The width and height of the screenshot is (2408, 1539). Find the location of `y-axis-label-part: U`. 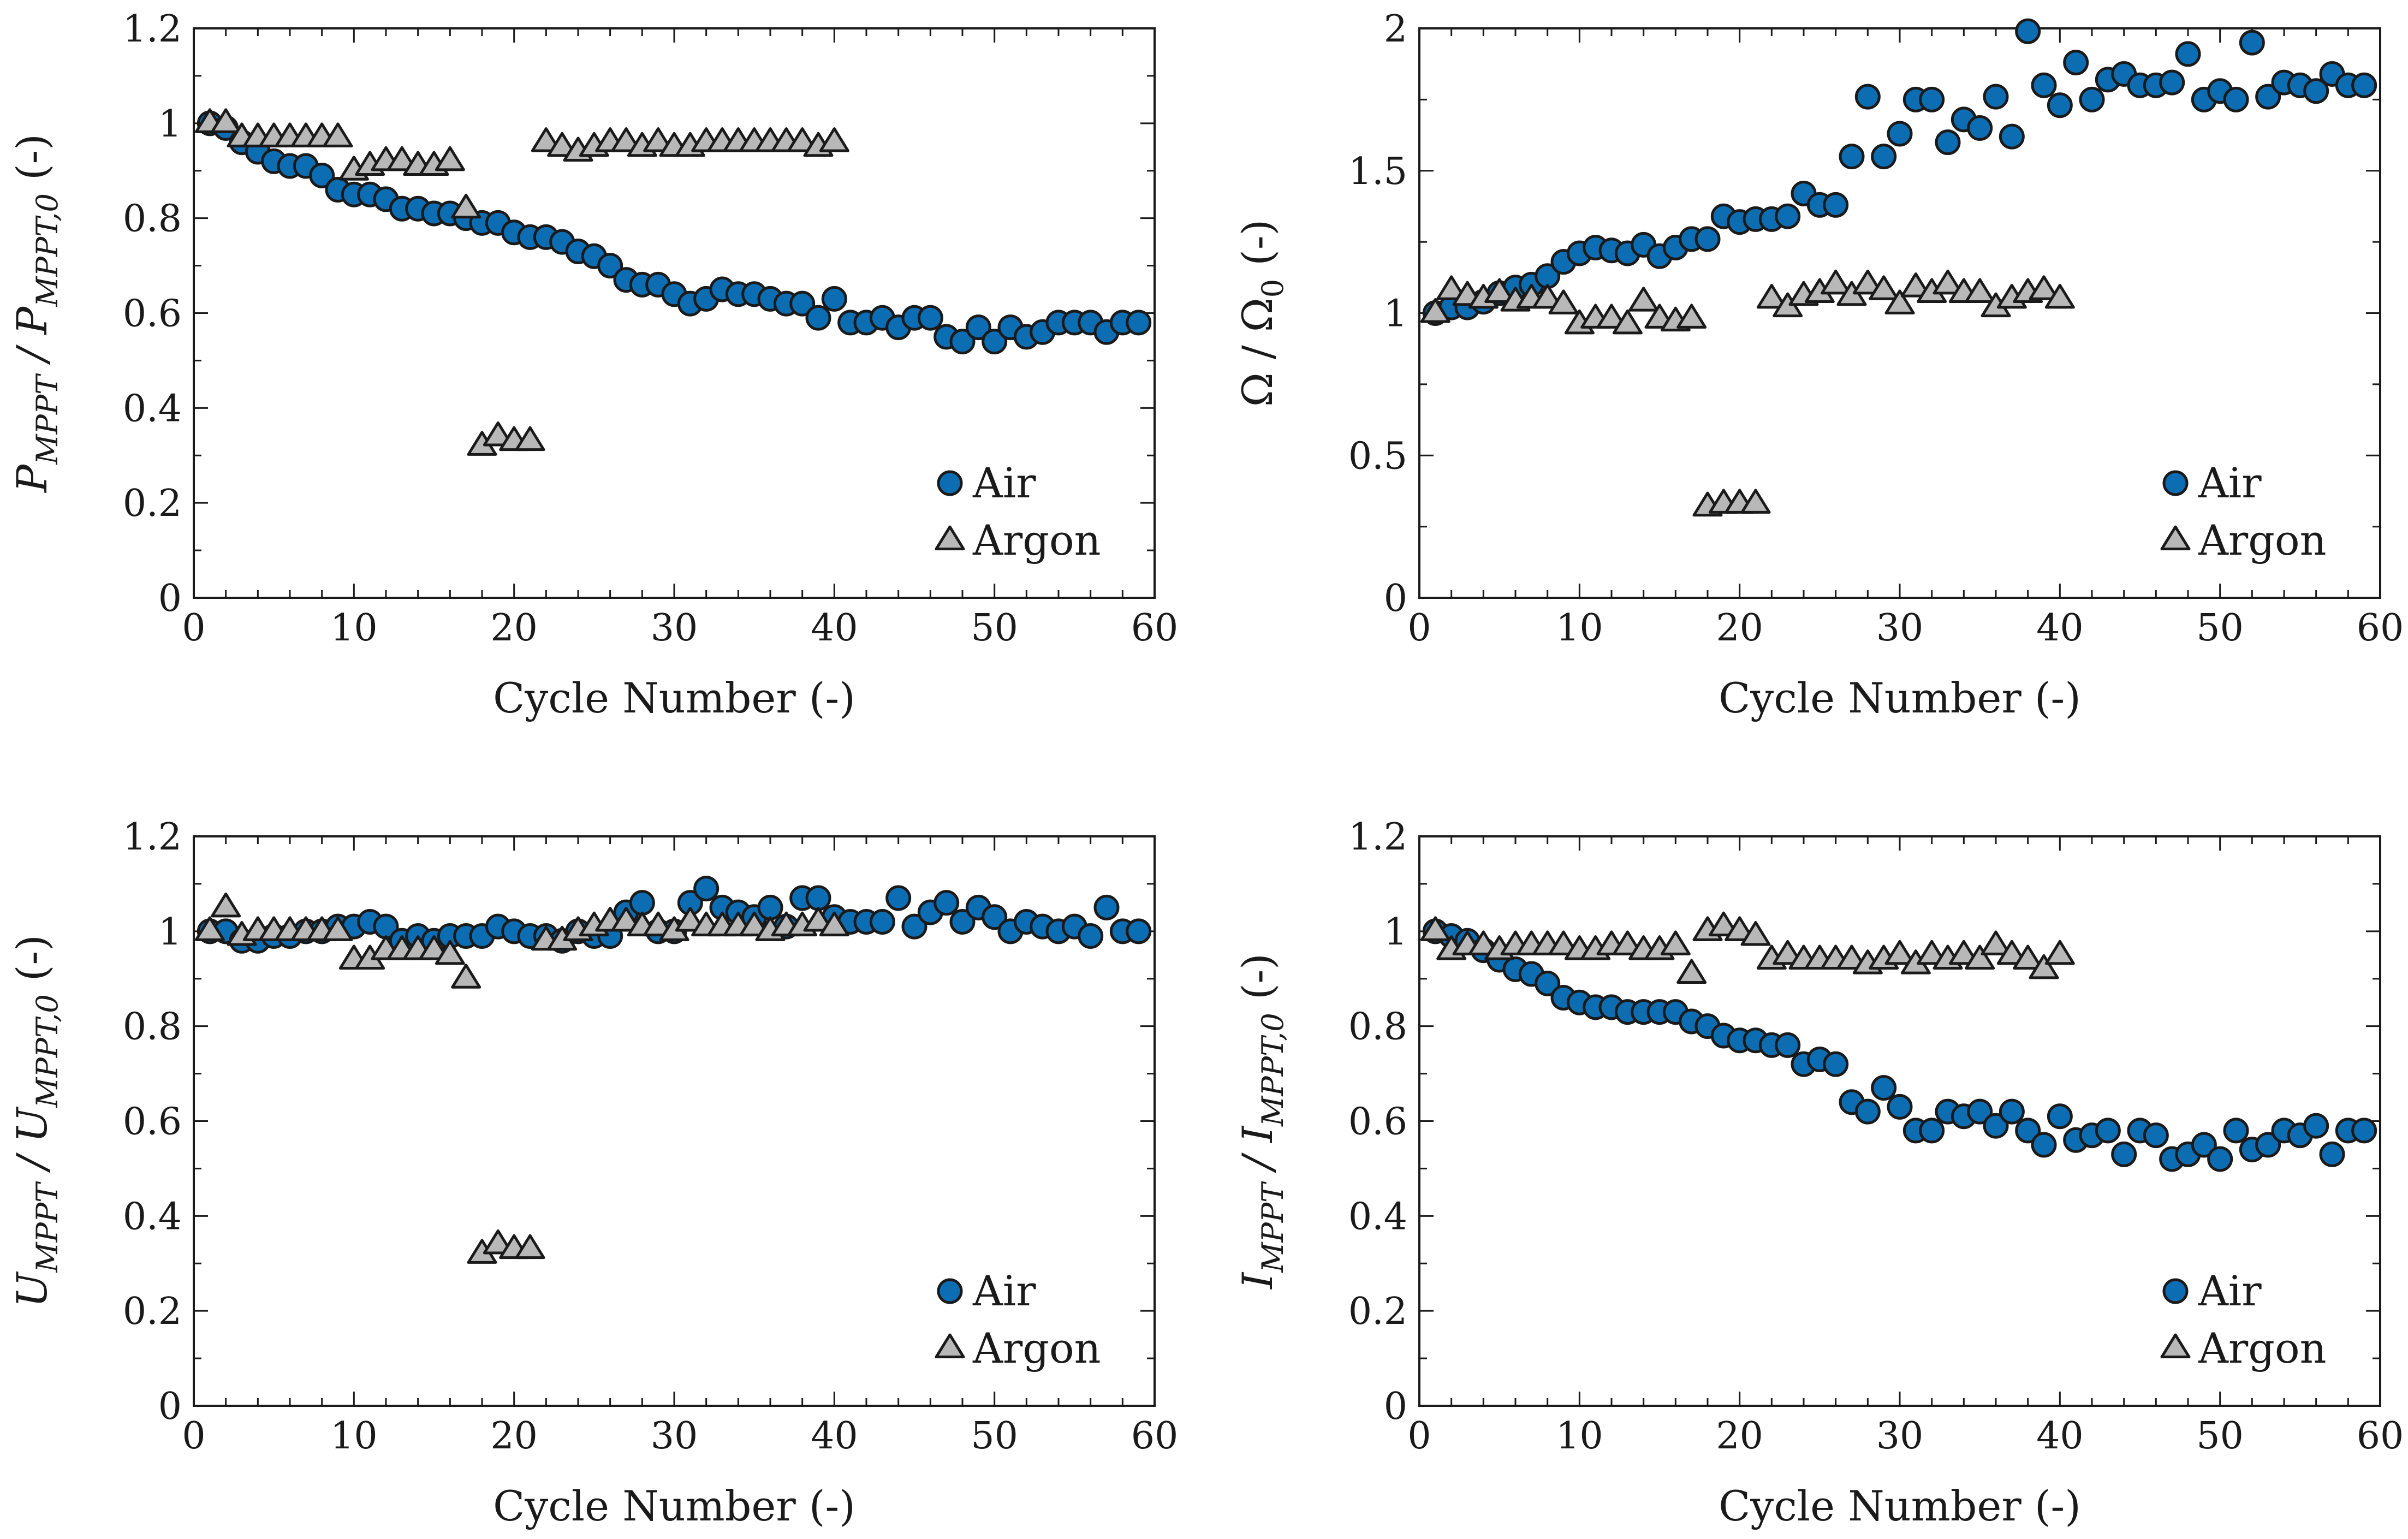

y-axis-label-part: U is located at coordinates (32, 1124).